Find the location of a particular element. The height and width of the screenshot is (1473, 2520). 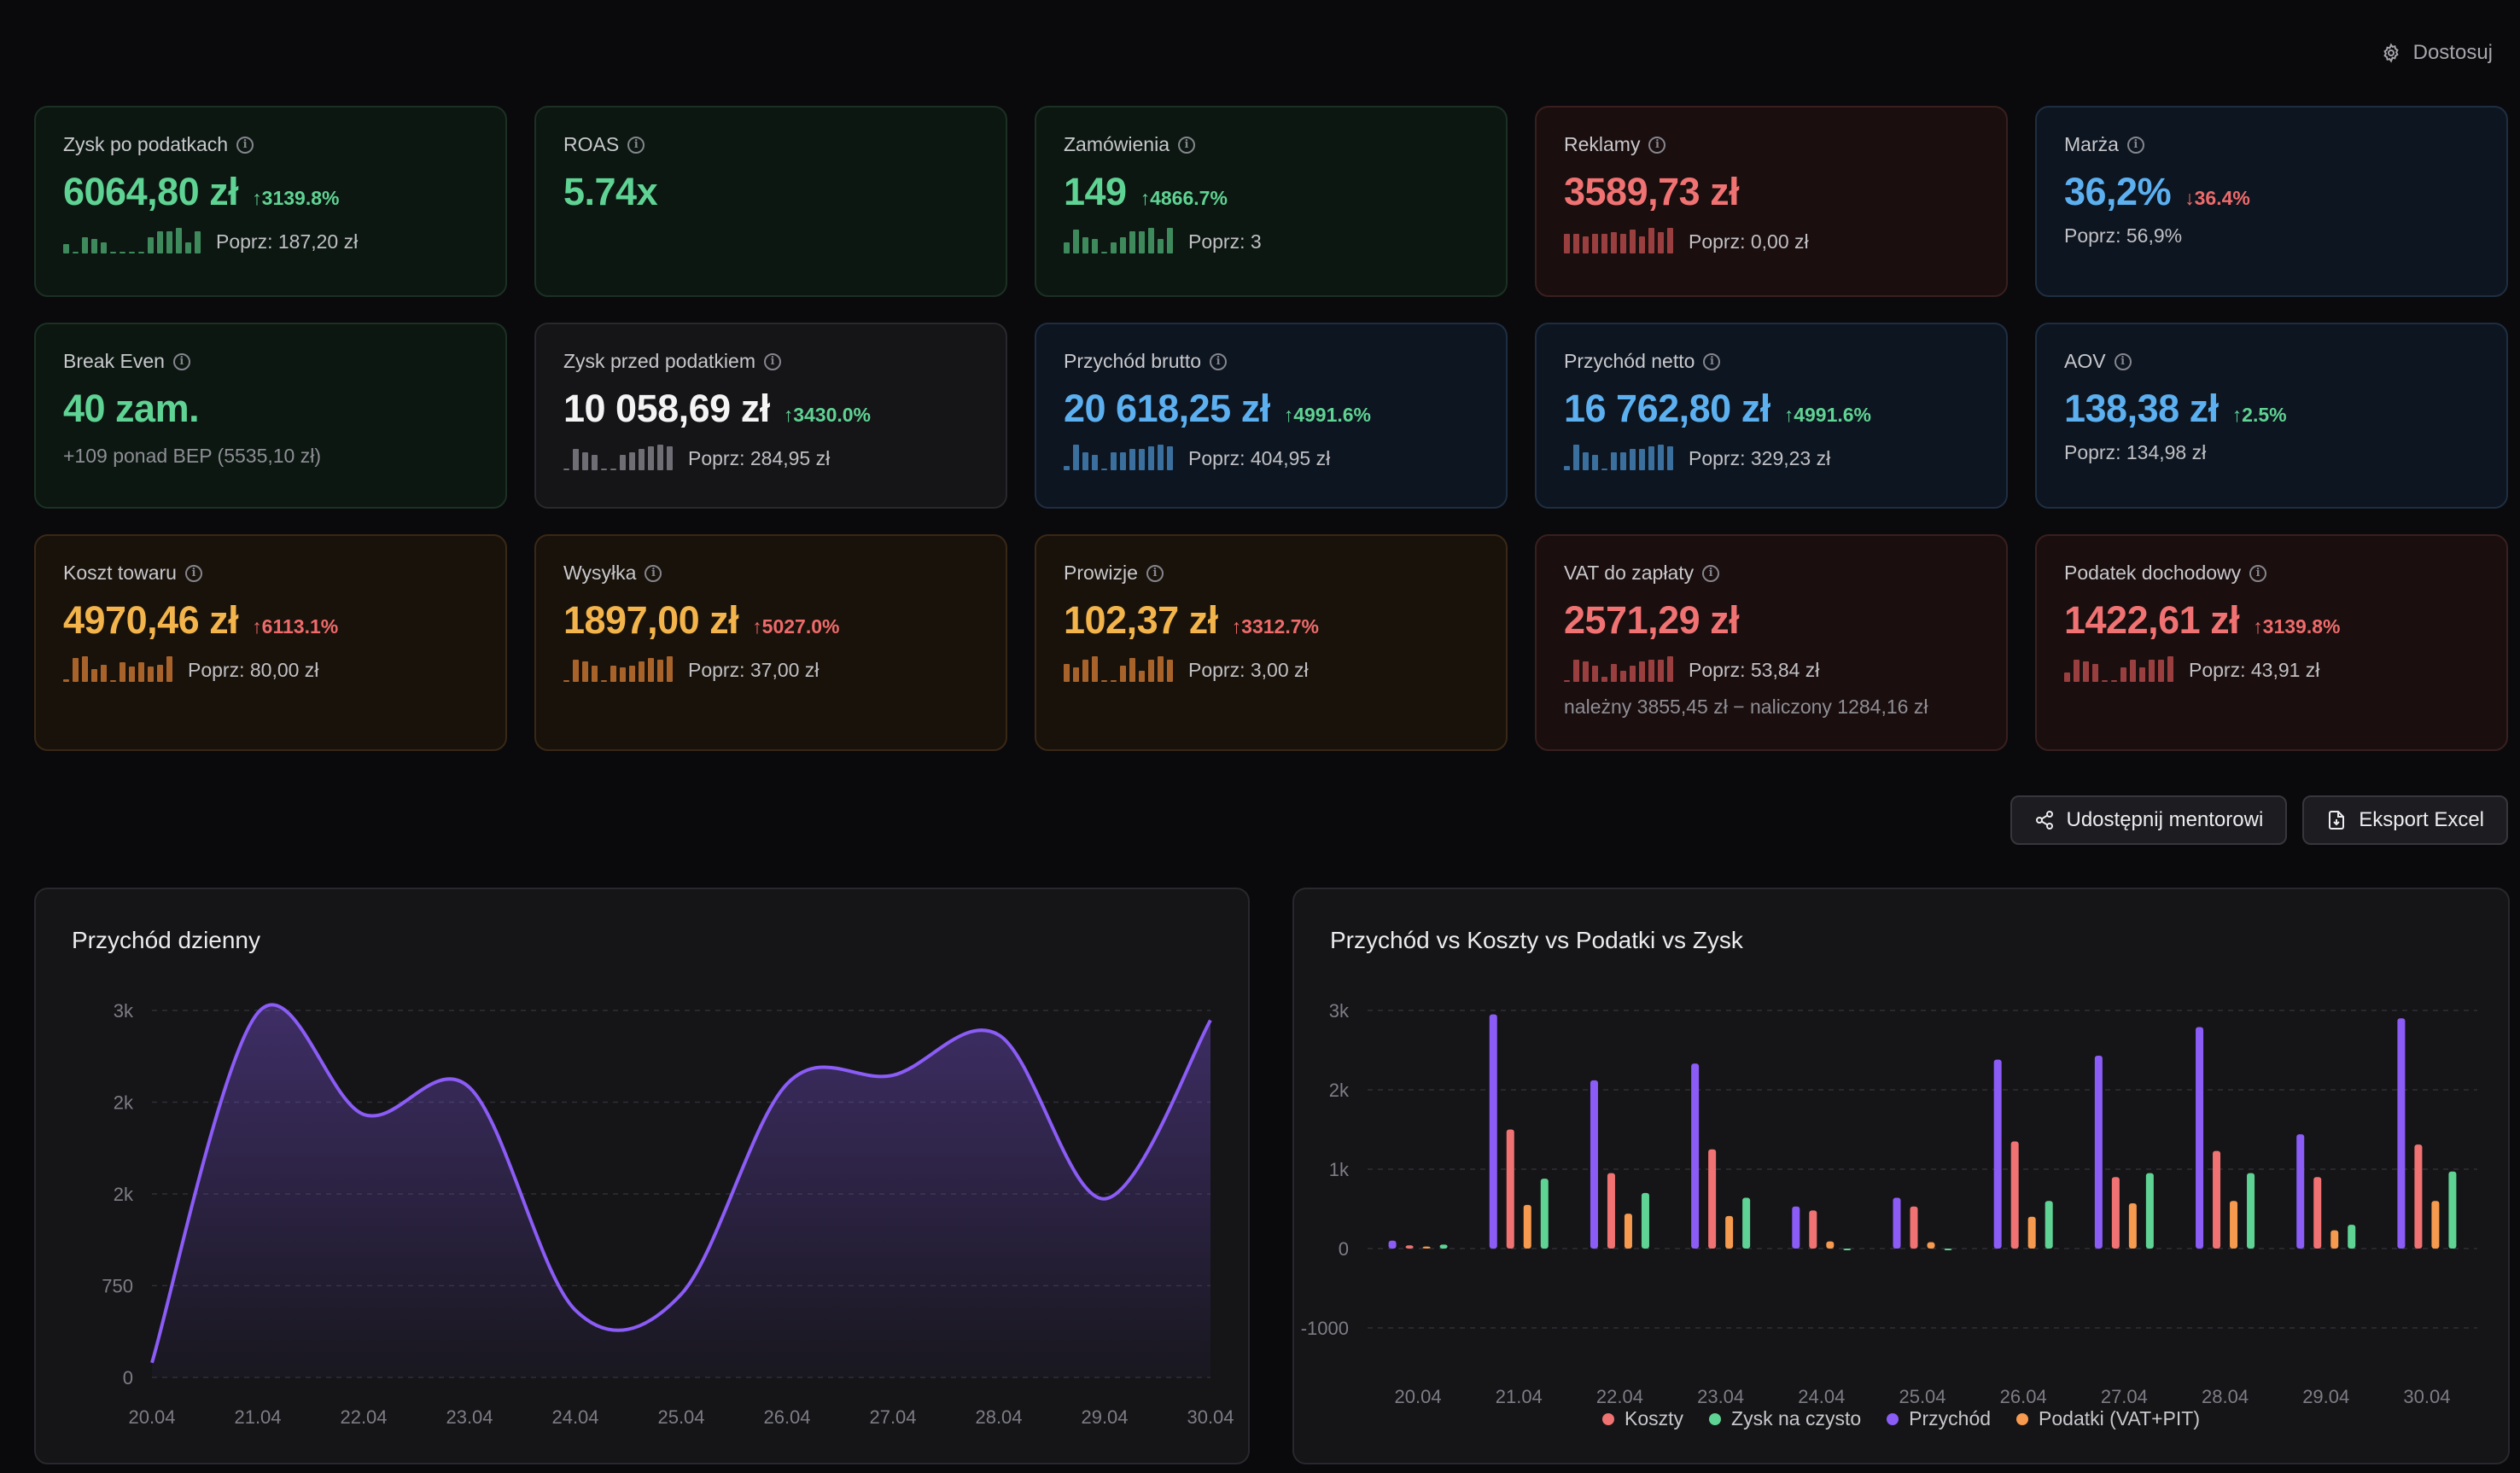

legend-item-podatki-vat-pit: Podatki (VAT+PIT) is located at coordinates (2108, 1419).